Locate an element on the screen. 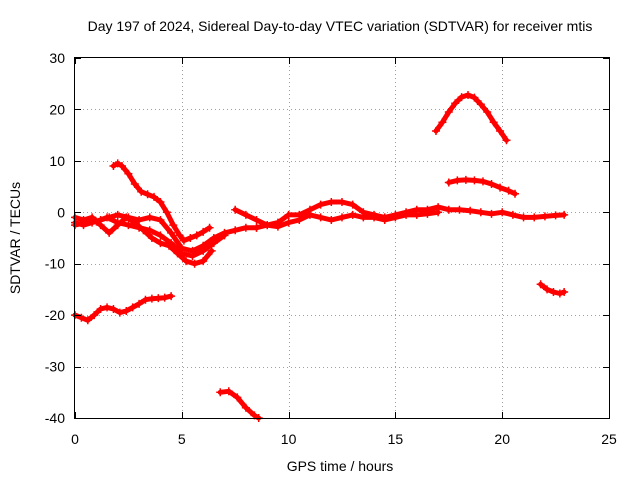 The width and height of the screenshot is (640, 480). x-axis-label: GPS time / hours is located at coordinates (340, 466).